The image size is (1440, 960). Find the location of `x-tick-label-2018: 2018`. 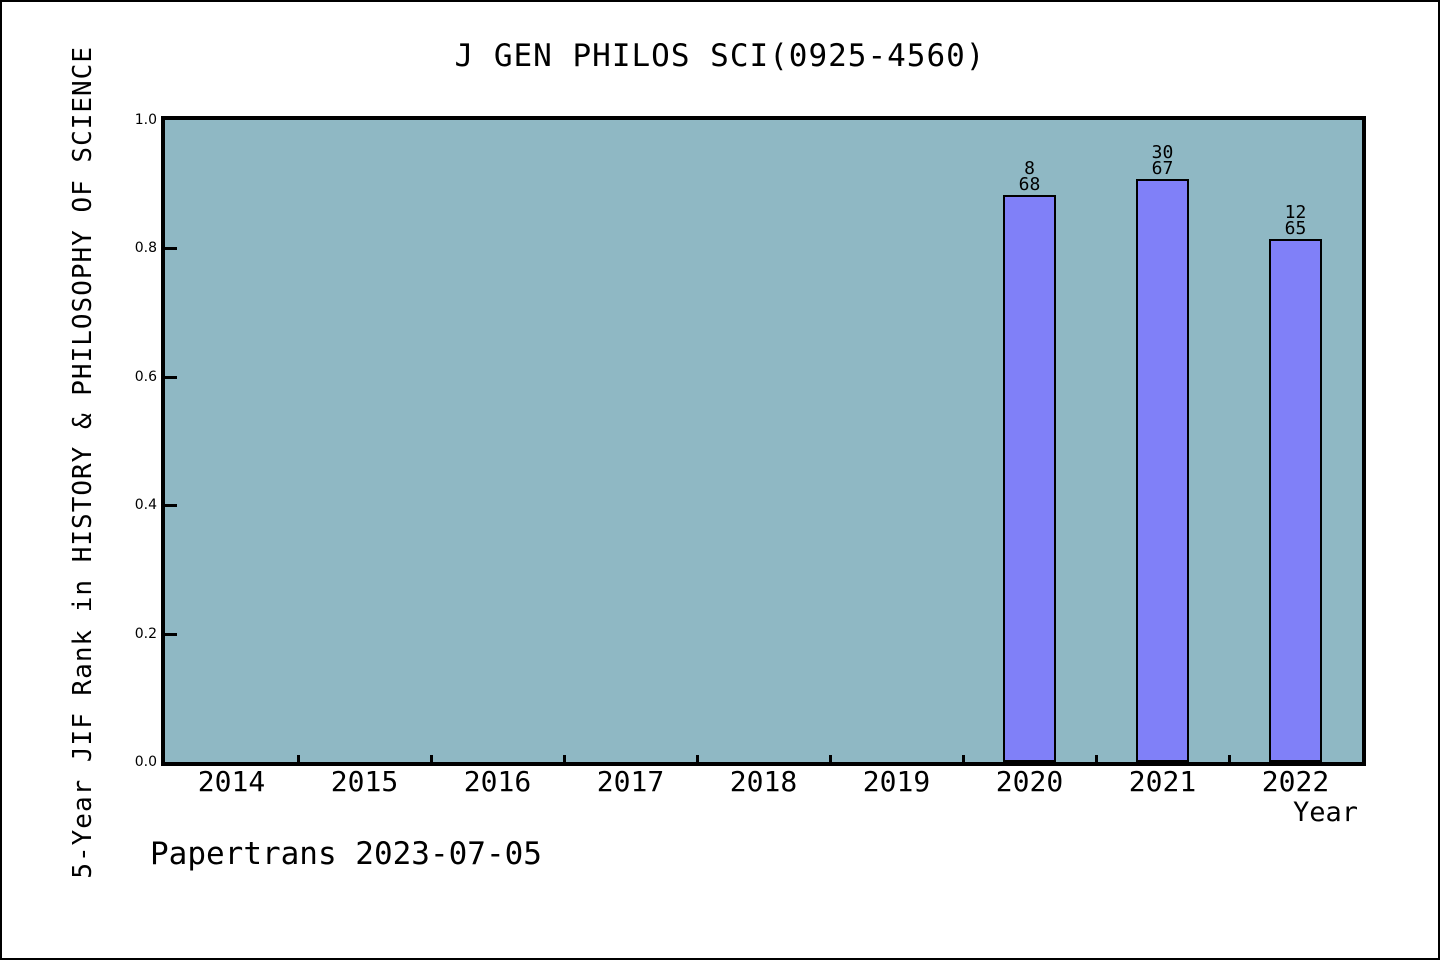

x-tick-label-2018: 2018 is located at coordinates (763, 781).